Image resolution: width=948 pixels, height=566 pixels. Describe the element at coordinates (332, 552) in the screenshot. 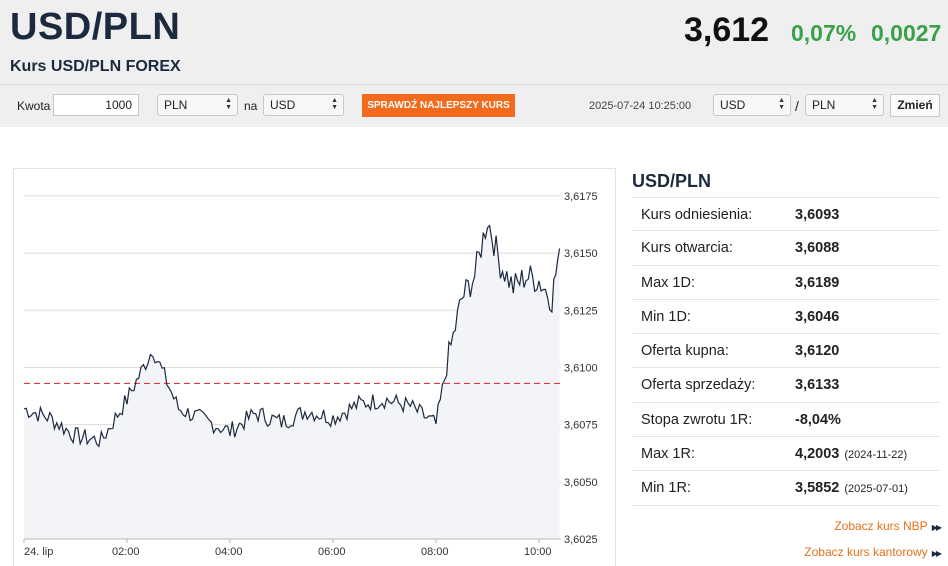

I see `x-tick-label: 06:00` at that location.